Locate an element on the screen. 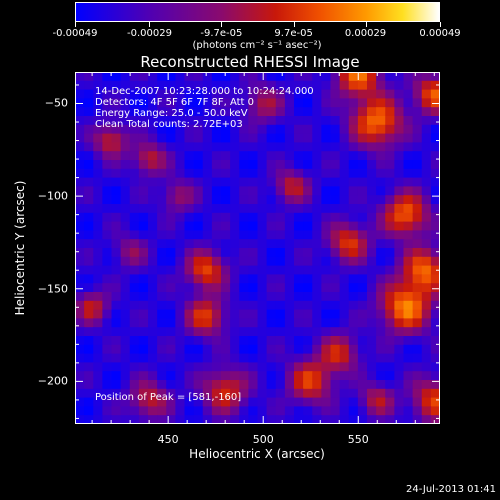  annotation-peak-position: Position of Peak = [581,-160] is located at coordinates (168, 397).